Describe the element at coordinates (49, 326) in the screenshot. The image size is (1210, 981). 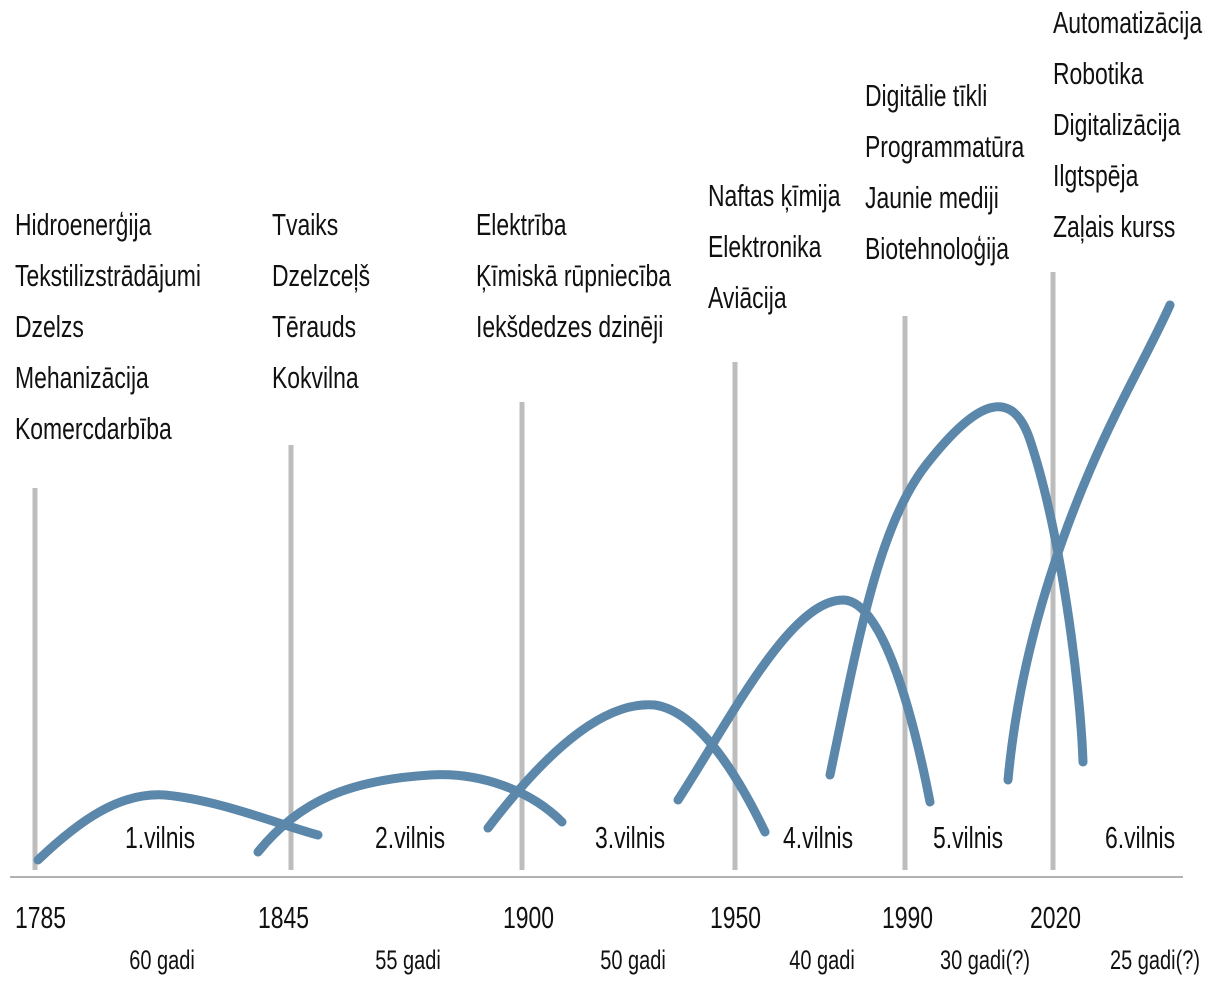
I see `technology: Dzelzs` at that location.